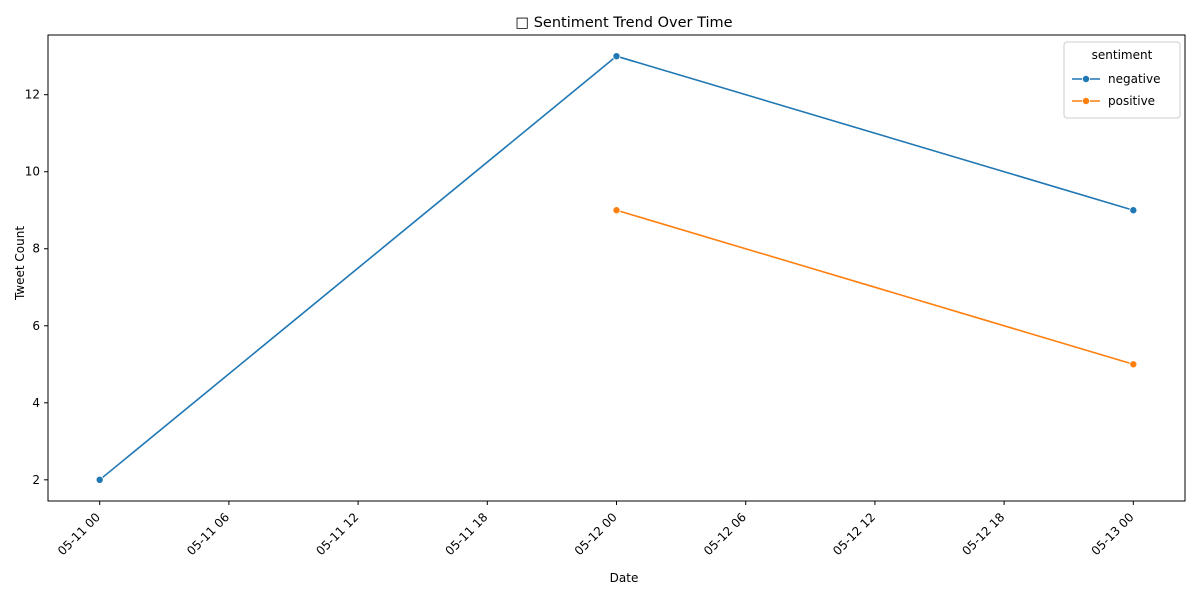 Image resolution: width=1200 pixels, height=600 pixels. I want to click on legend-marker-negative, so click(1086, 79).